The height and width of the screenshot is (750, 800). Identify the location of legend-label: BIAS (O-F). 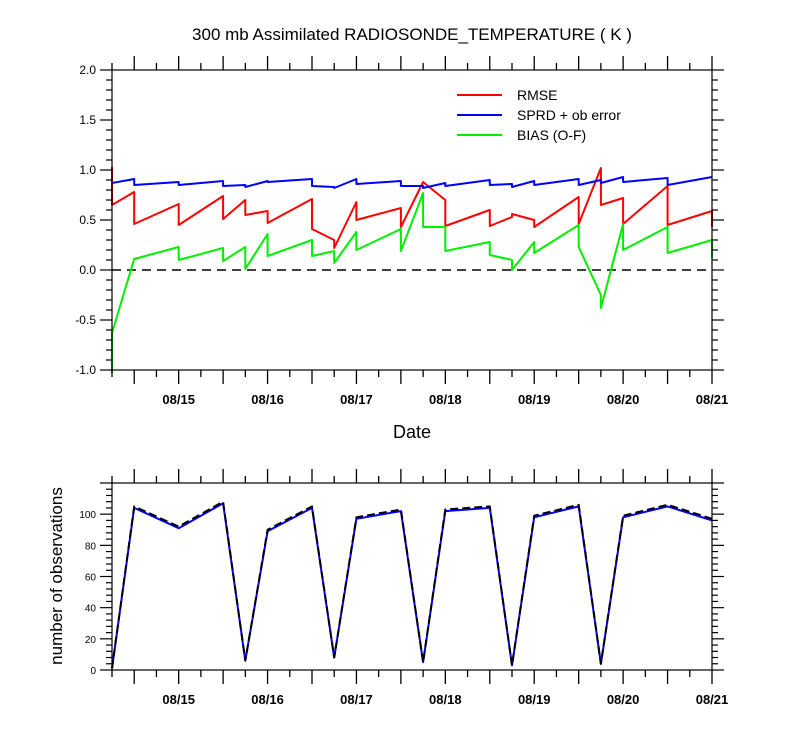
(551, 135).